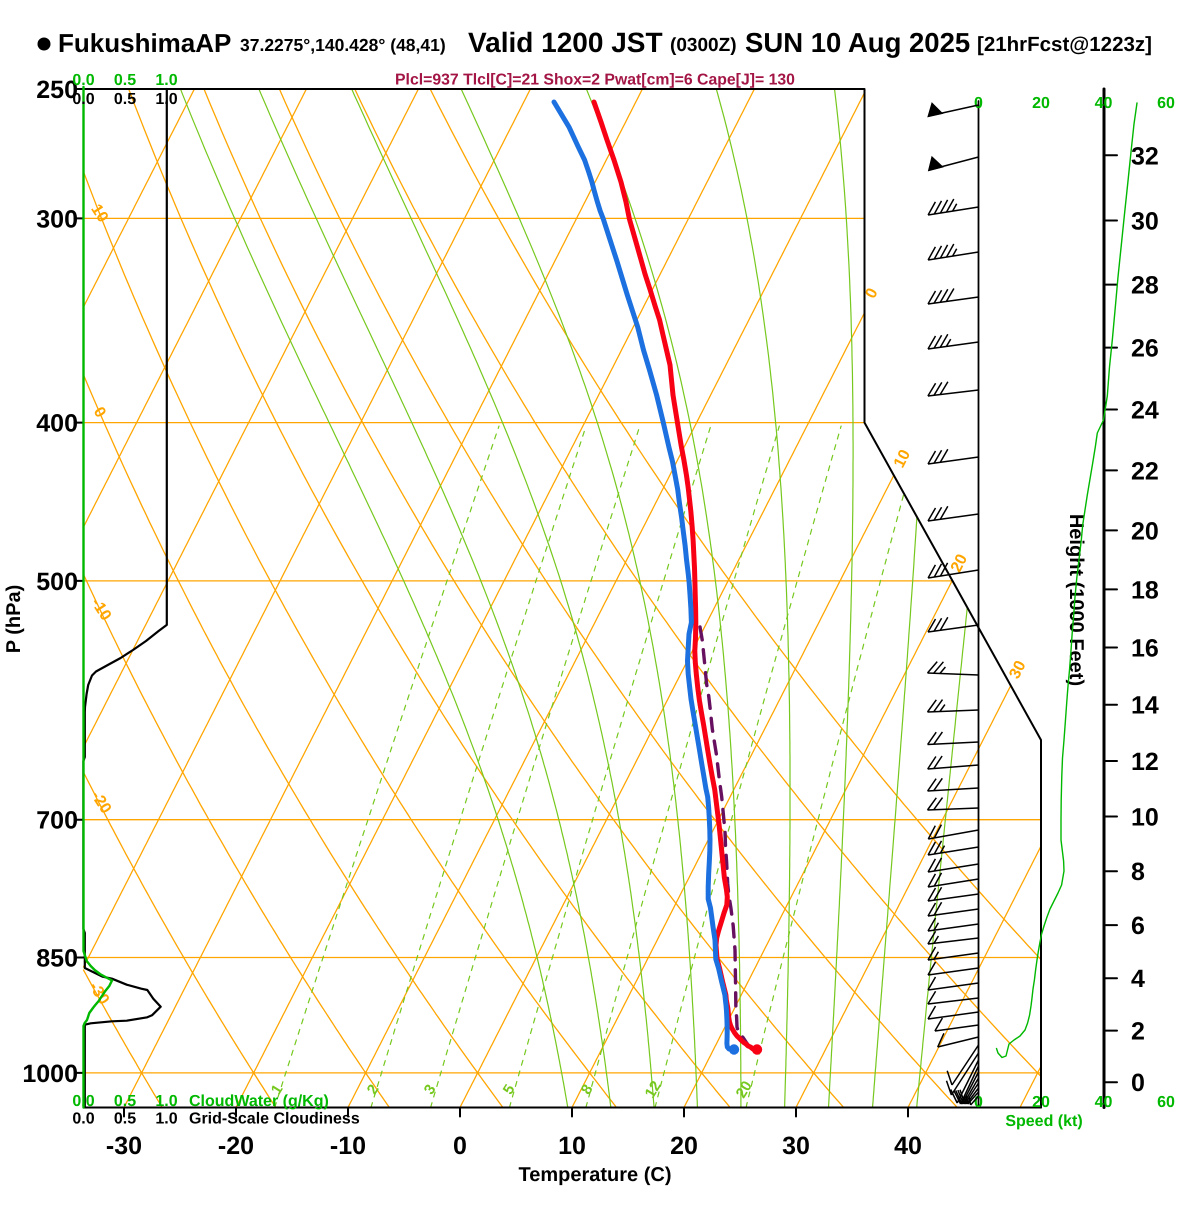  What do you see at coordinates (1138, 1032) in the screenshot?
I see `svg-text: 2` at bounding box center [1138, 1032].